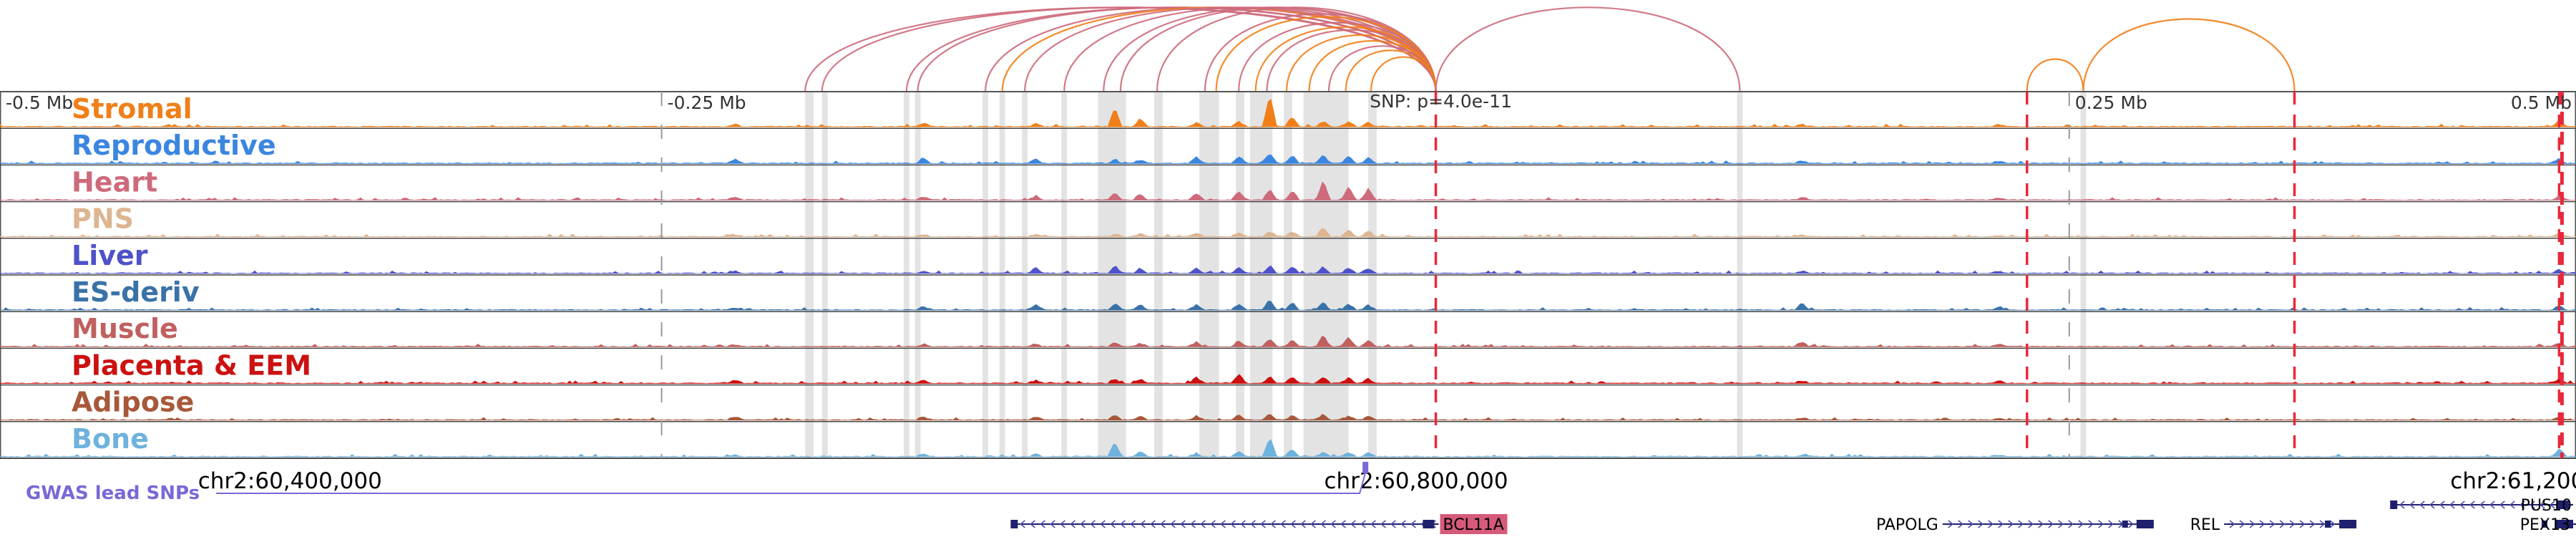  Describe the element at coordinates (1259, 524) in the screenshot. I see `gene-bcl11a: BCL11A` at that location.